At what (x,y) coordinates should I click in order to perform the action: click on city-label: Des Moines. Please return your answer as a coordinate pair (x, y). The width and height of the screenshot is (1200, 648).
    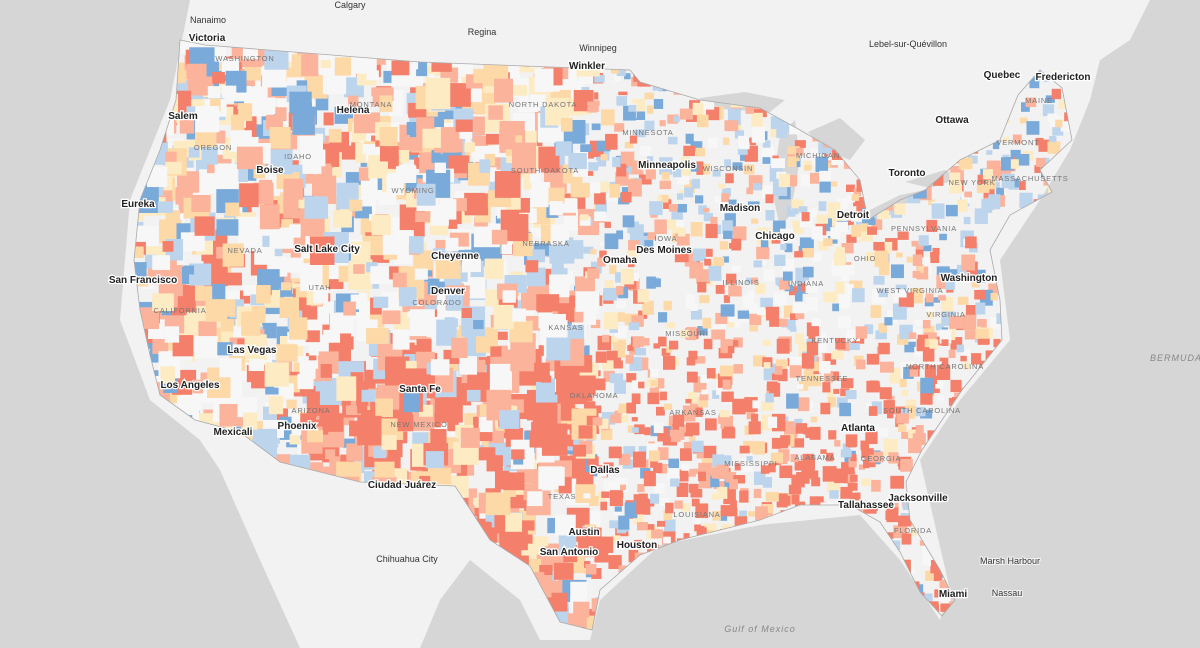
    Looking at the image, I should click on (664, 250).